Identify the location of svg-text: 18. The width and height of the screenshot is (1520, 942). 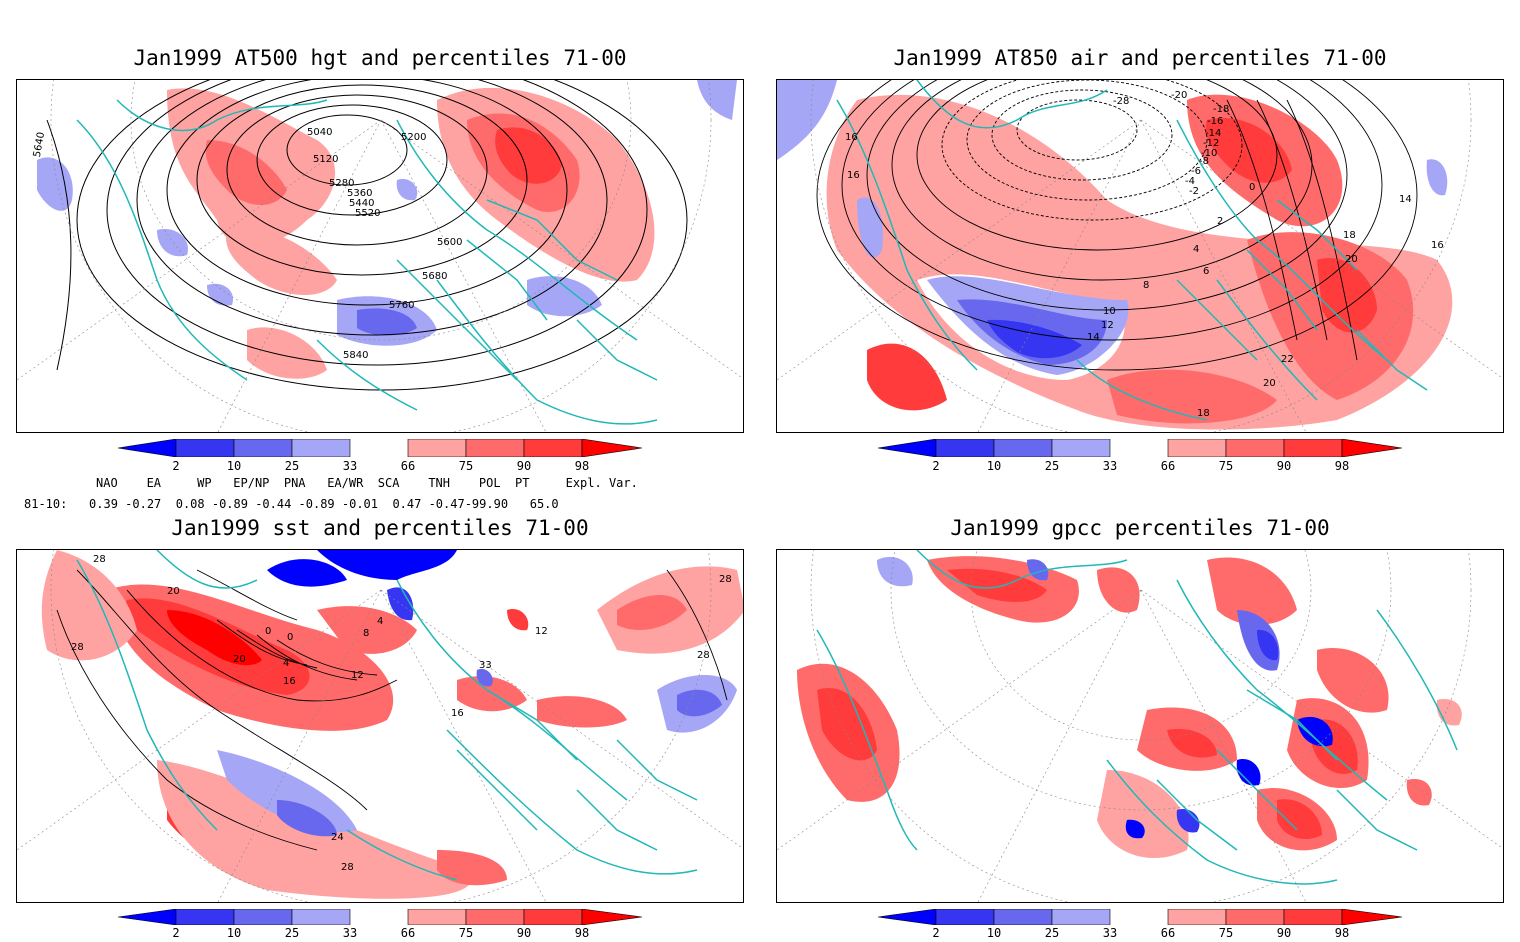
(1203, 413).